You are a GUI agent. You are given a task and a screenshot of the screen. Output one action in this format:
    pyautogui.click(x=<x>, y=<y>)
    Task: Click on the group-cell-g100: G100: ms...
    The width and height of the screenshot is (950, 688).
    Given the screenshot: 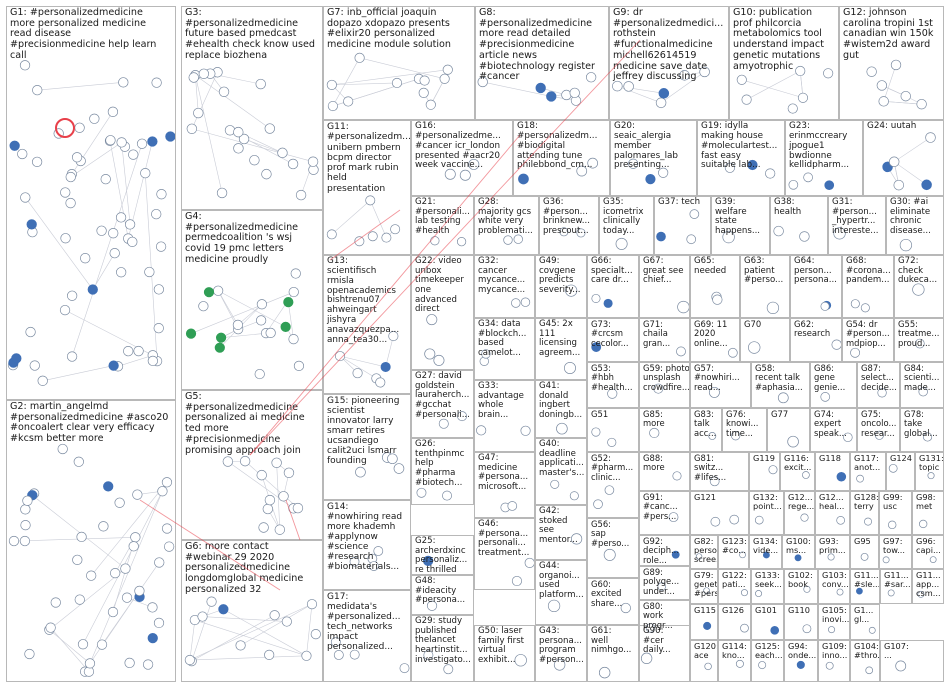 What is the action you would take?
    pyautogui.click(x=798, y=552)
    